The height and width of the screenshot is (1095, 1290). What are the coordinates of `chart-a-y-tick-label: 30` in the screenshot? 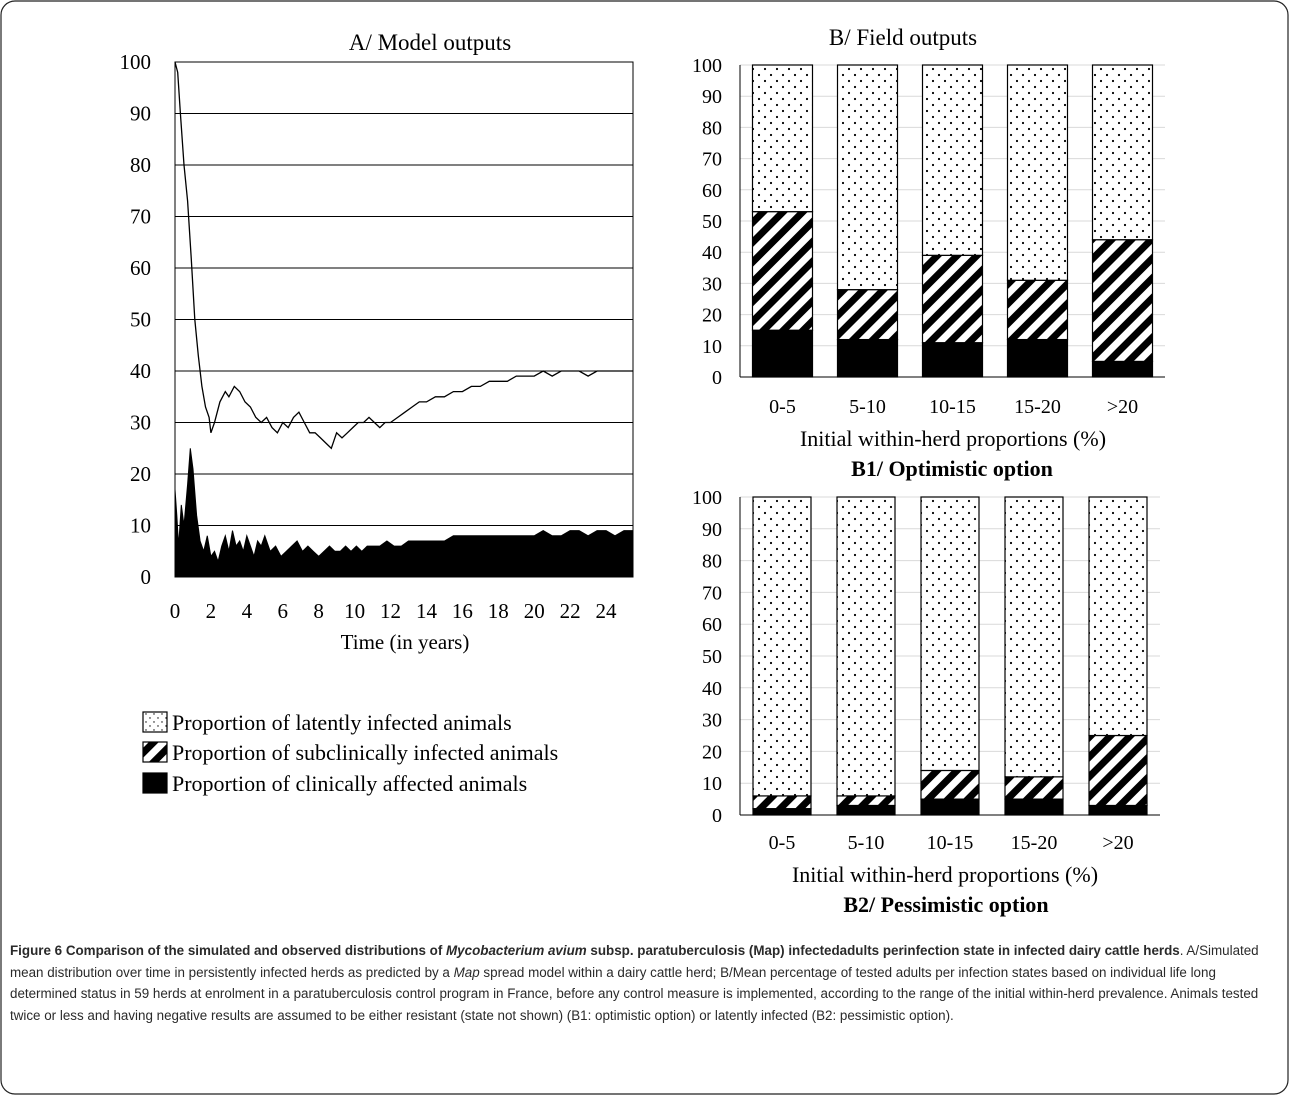 It's located at (140, 423).